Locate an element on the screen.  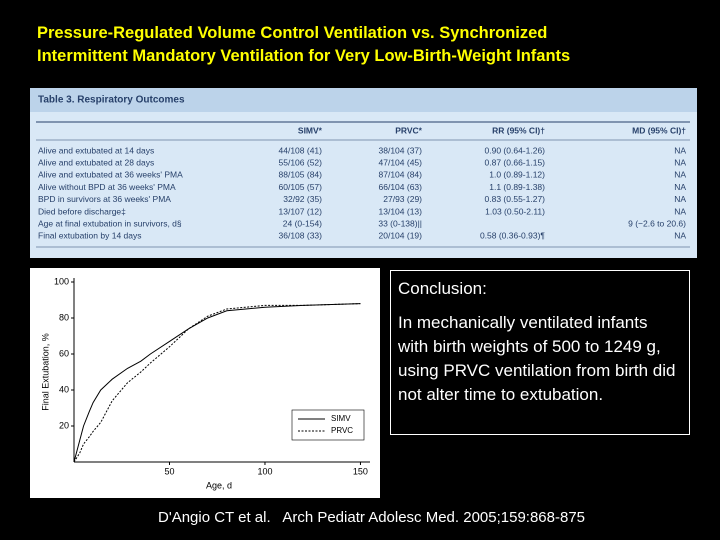
table-cell: BPD in survivors at 36 weeks' PMA is located at coordinates (104, 199).